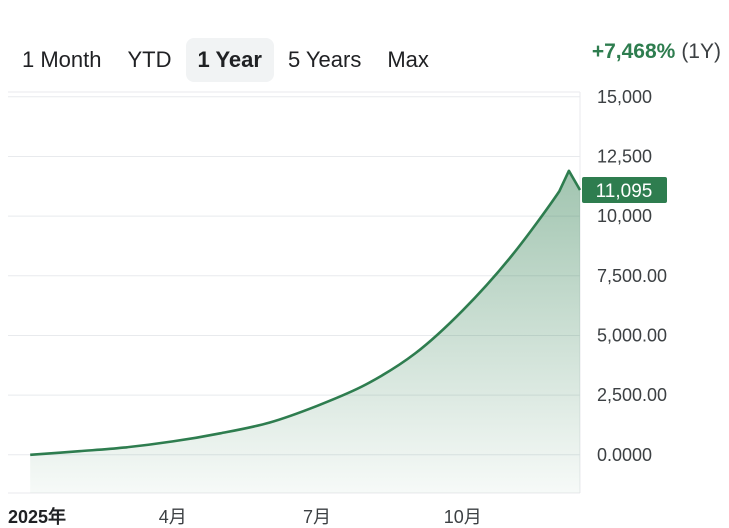 The height and width of the screenshot is (528, 729). What do you see at coordinates (624, 156) in the screenshot?
I see `y-tick-label: 12,500` at bounding box center [624, 156].